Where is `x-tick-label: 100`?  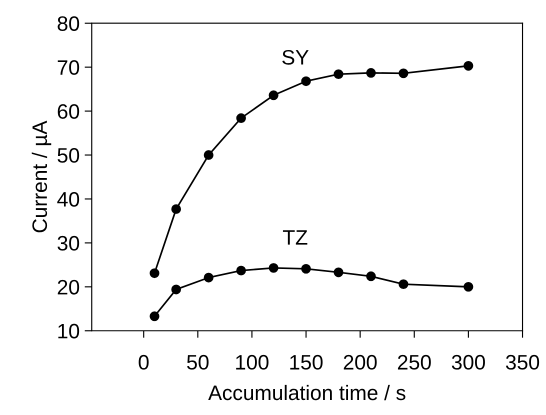
x-tick-label: 100 is located at coordinates (252, 362).